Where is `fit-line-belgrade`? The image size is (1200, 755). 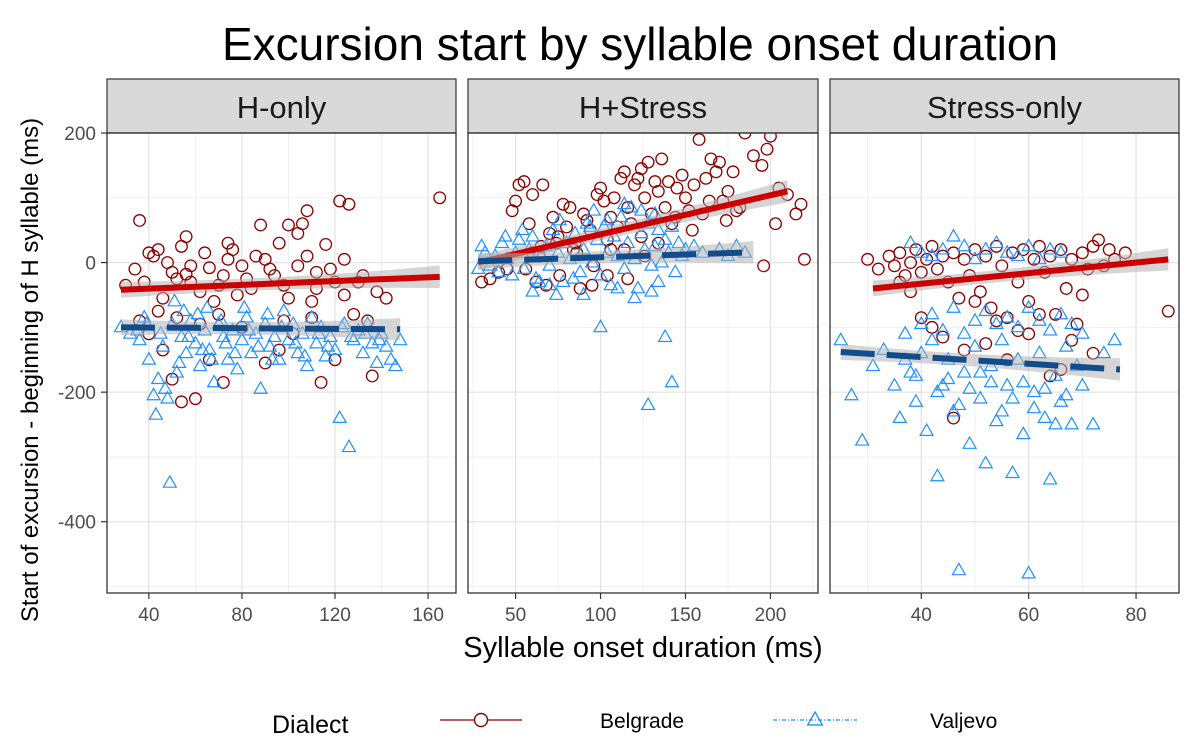
fit-line-belgrade is located at coordinates (280, 283).